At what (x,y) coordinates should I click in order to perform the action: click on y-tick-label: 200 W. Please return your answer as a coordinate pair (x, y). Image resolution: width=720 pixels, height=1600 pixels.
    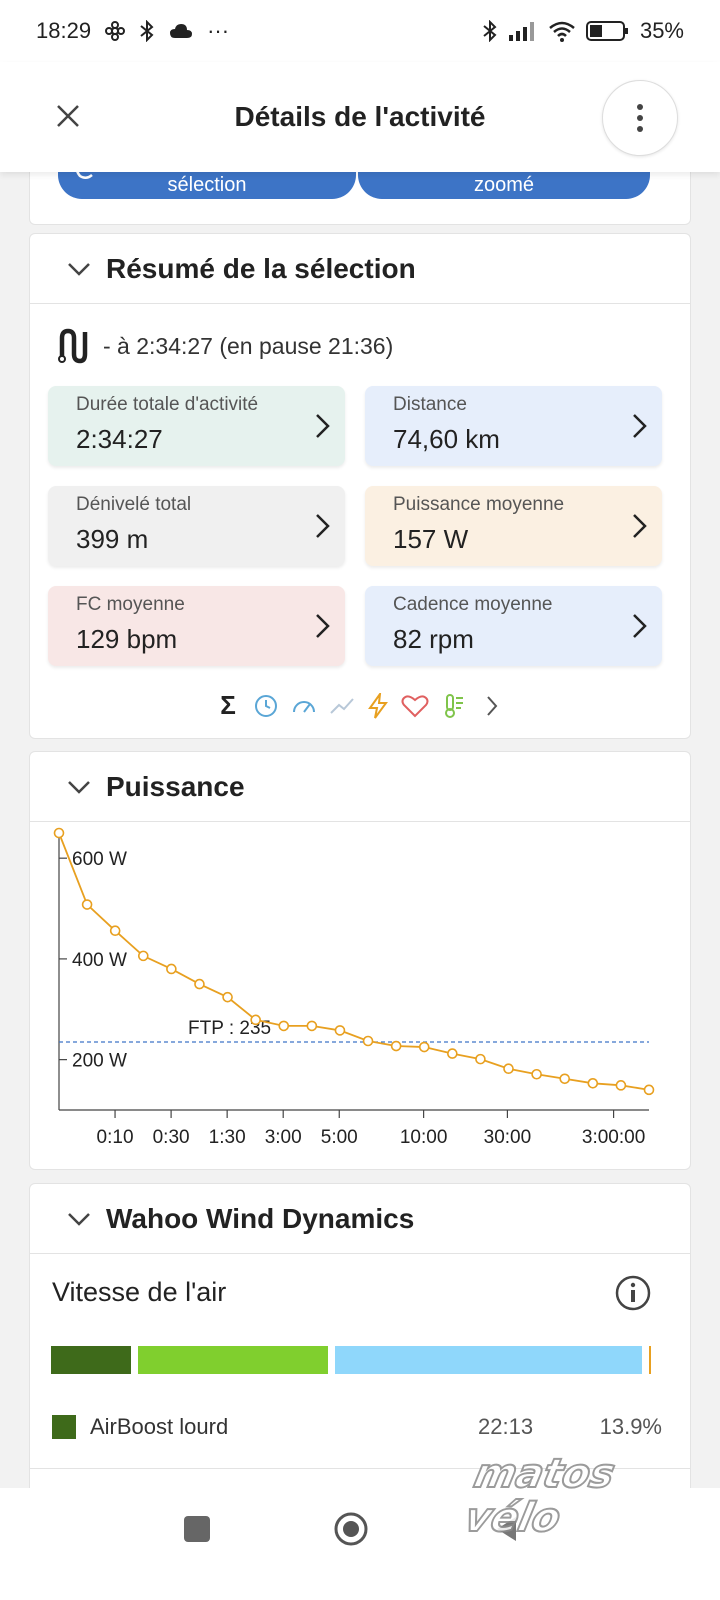
    Looking at the image, I should click on (99, 1061).